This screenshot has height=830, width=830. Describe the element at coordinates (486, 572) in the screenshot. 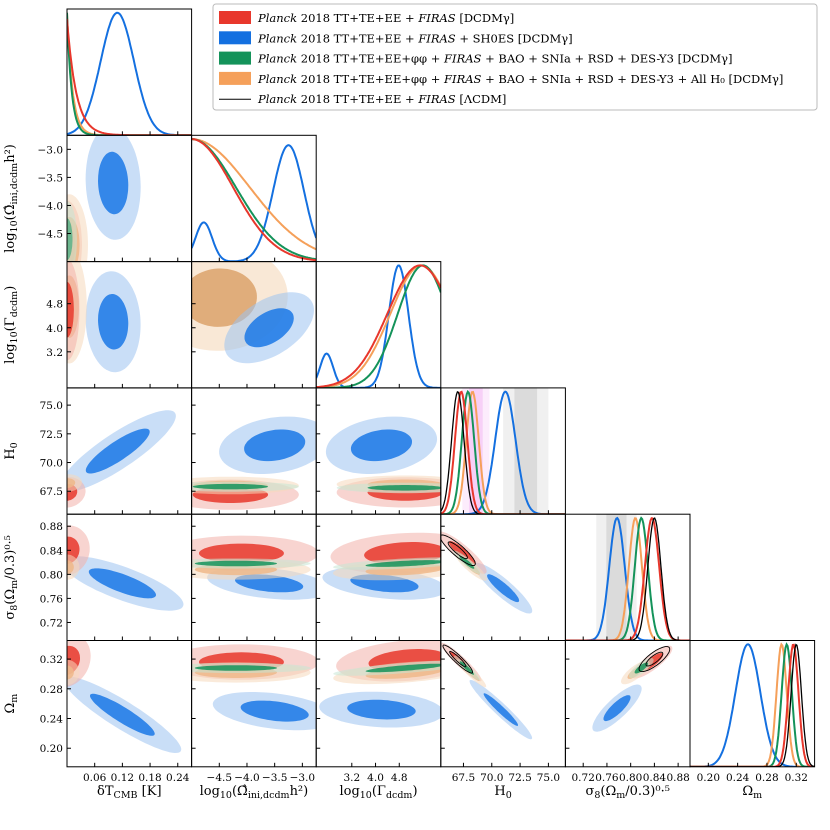

I see `panel-H0-sigma8_Om` at that location.